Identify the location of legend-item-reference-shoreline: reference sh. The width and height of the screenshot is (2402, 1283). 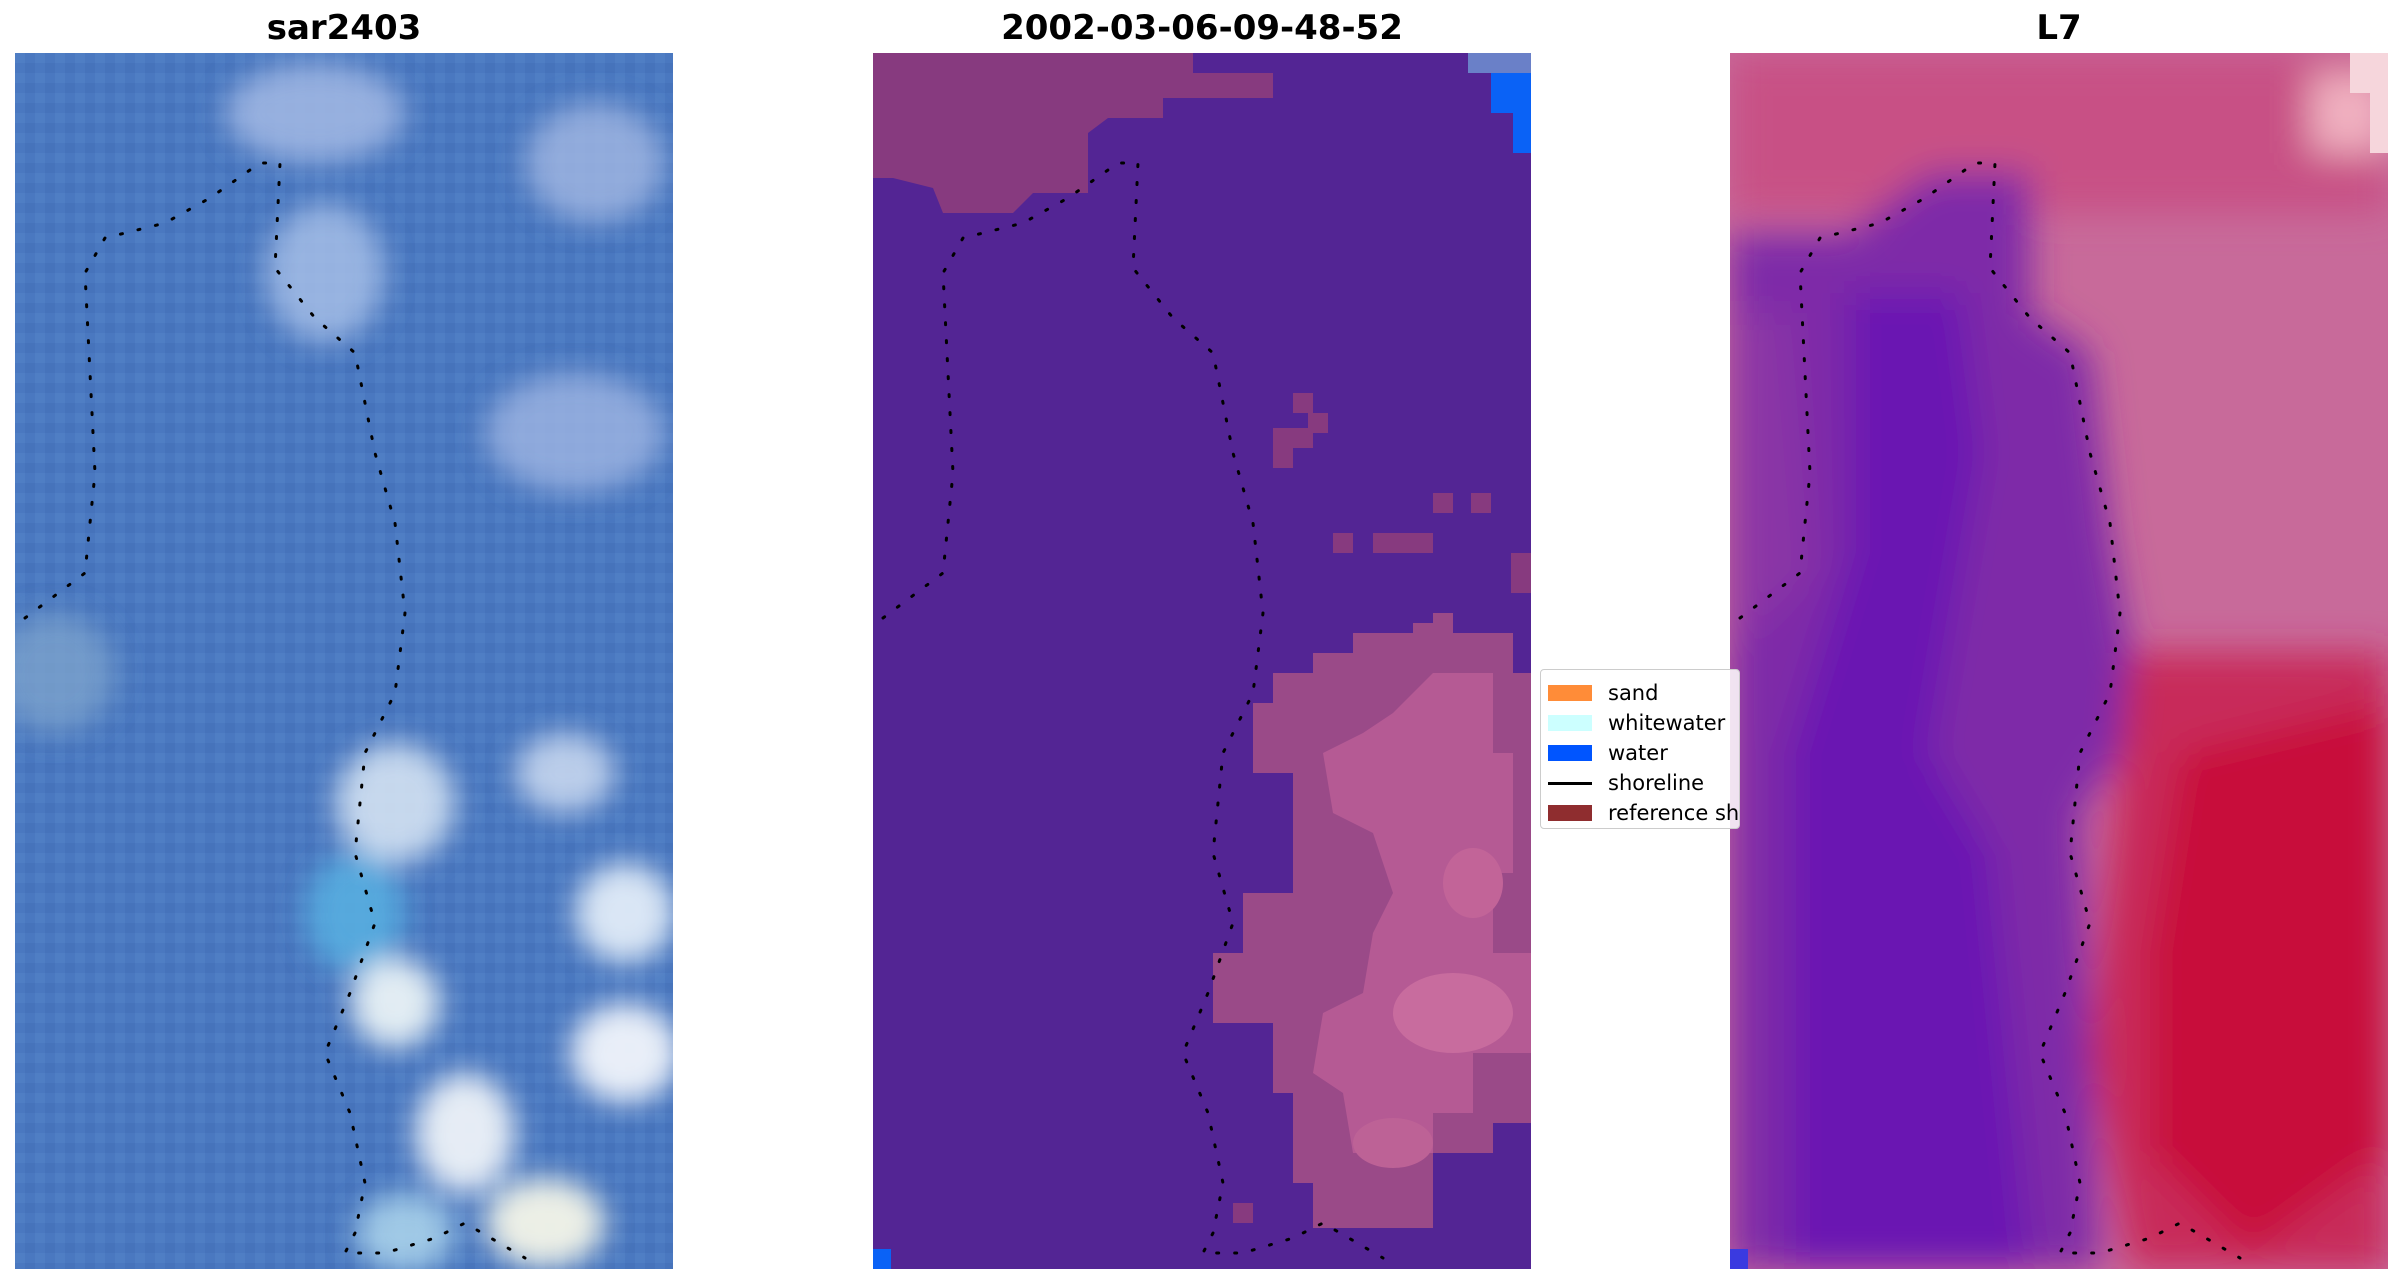
(1644, 812).